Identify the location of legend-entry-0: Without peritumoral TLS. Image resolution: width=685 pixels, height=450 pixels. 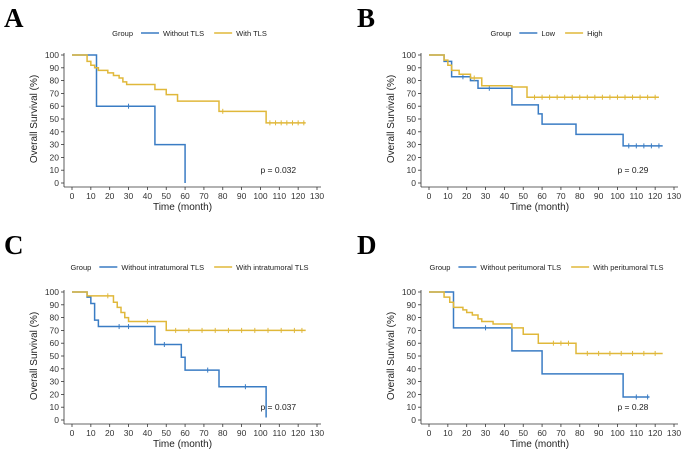
(520, 267).